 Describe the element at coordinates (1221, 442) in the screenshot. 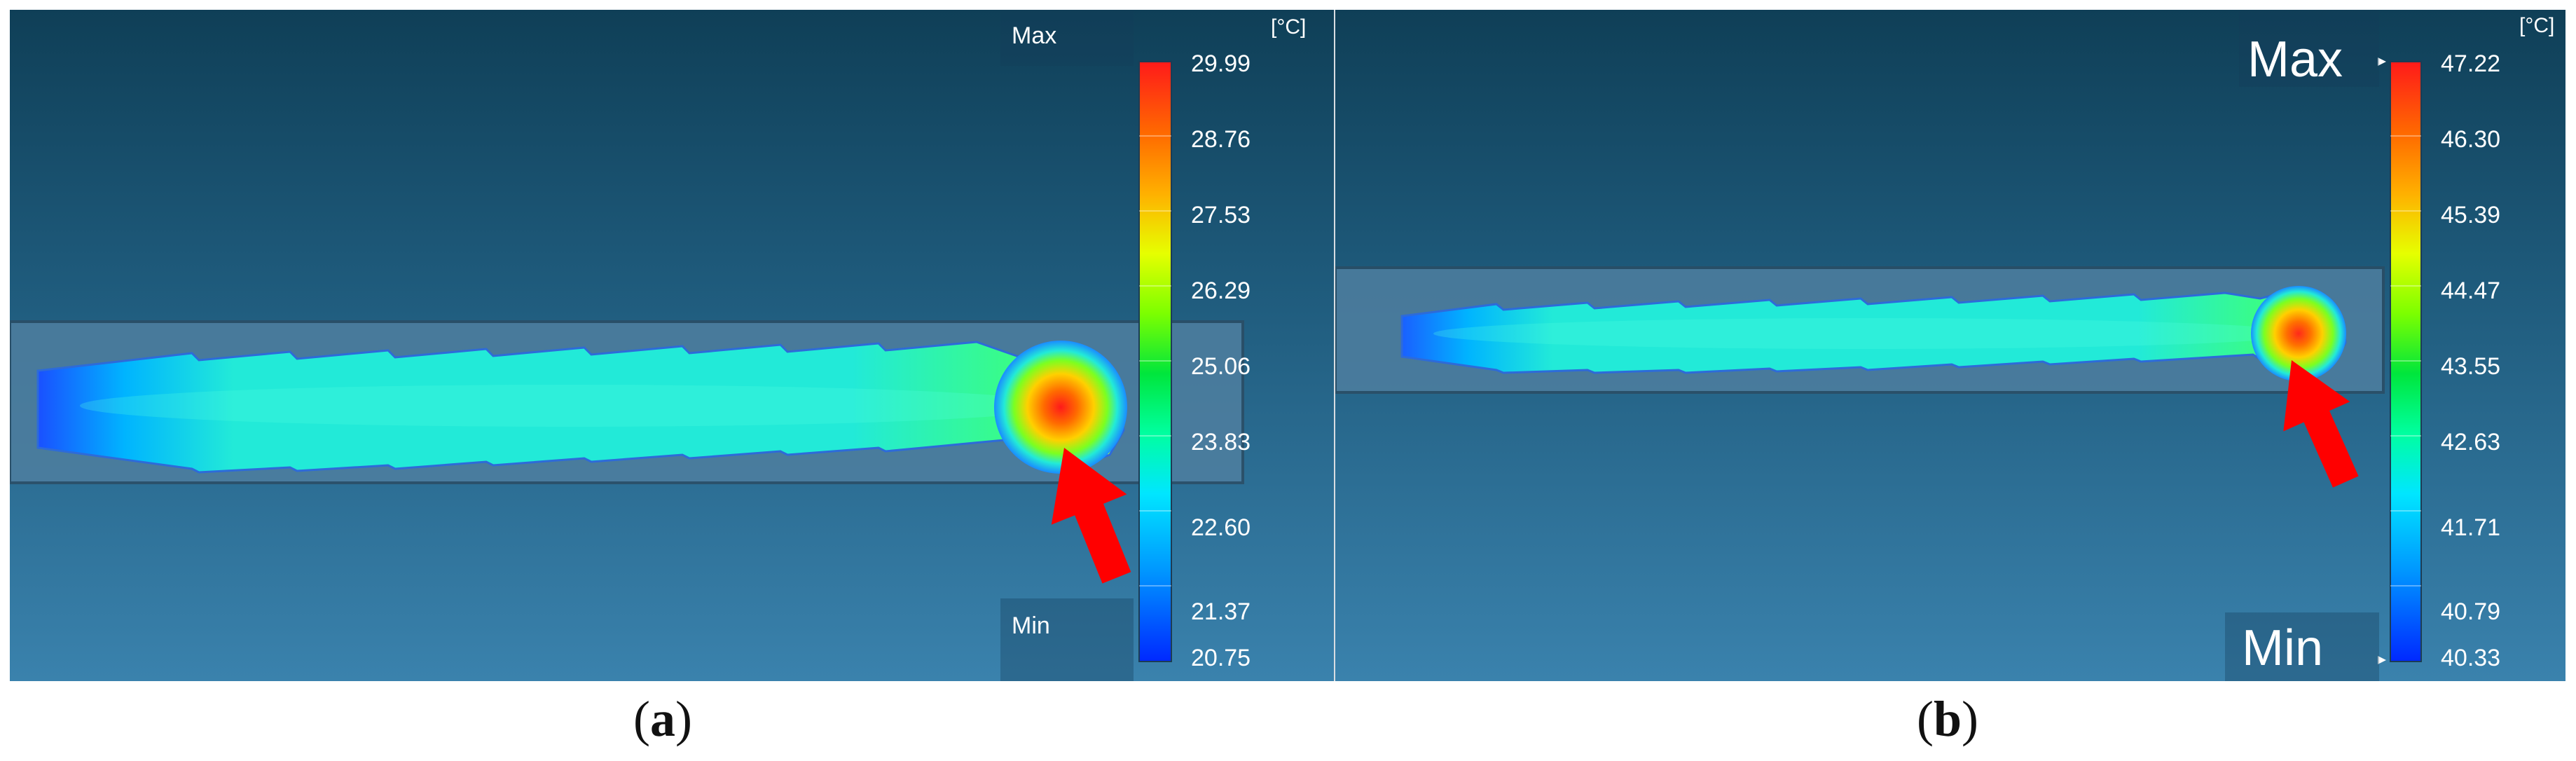

I see `scale-tick: 23.83` at that location.